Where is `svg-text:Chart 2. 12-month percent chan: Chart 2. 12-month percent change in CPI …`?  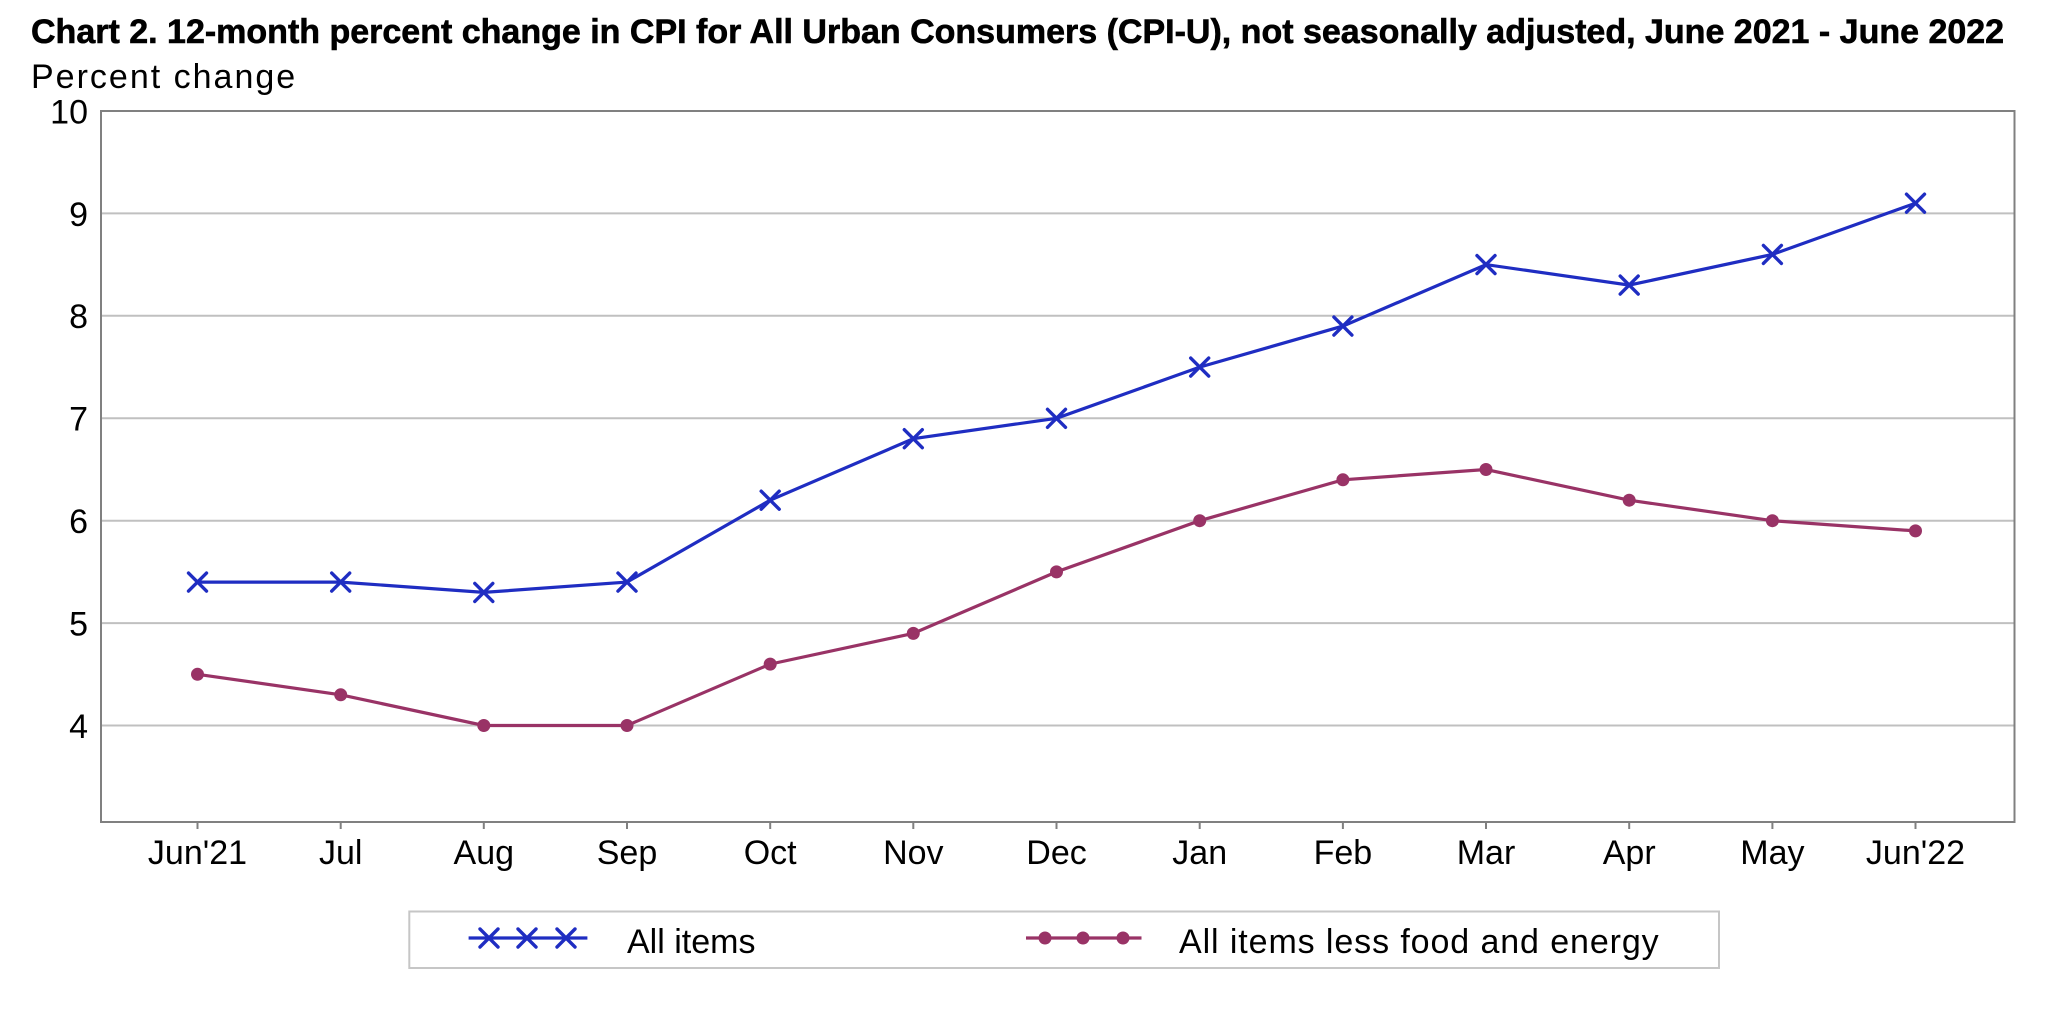
svg-text:Chart 2. 12-month percent chan: Chart 2. 12-month percent change in CPI … is located at coordinates (1017, 32).